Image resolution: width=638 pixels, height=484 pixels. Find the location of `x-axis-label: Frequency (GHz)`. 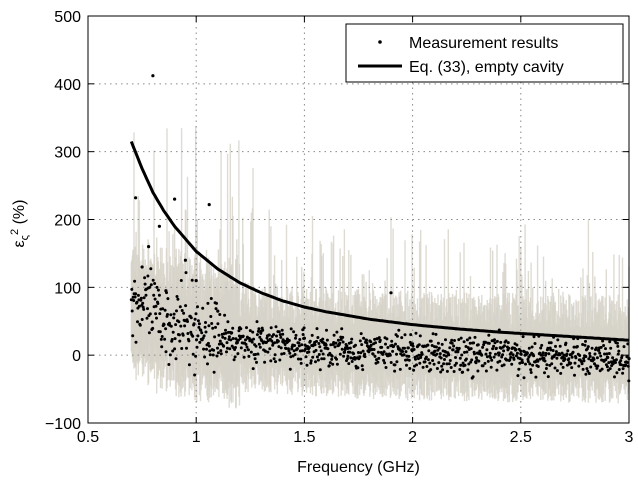

x-axis-label: Frequency (GHz) is located at coordinates (358, 467).